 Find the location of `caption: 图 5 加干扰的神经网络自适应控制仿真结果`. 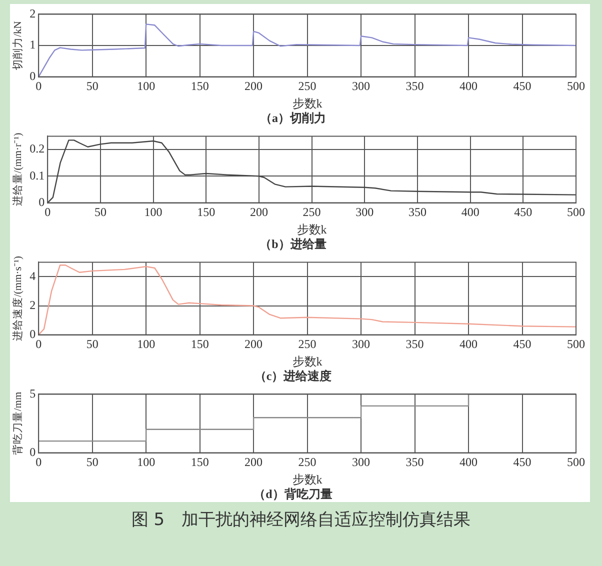

caption: 图 5 加干扰的神经网络自适应控制仿真结果 is located at coordinates (301, 520).